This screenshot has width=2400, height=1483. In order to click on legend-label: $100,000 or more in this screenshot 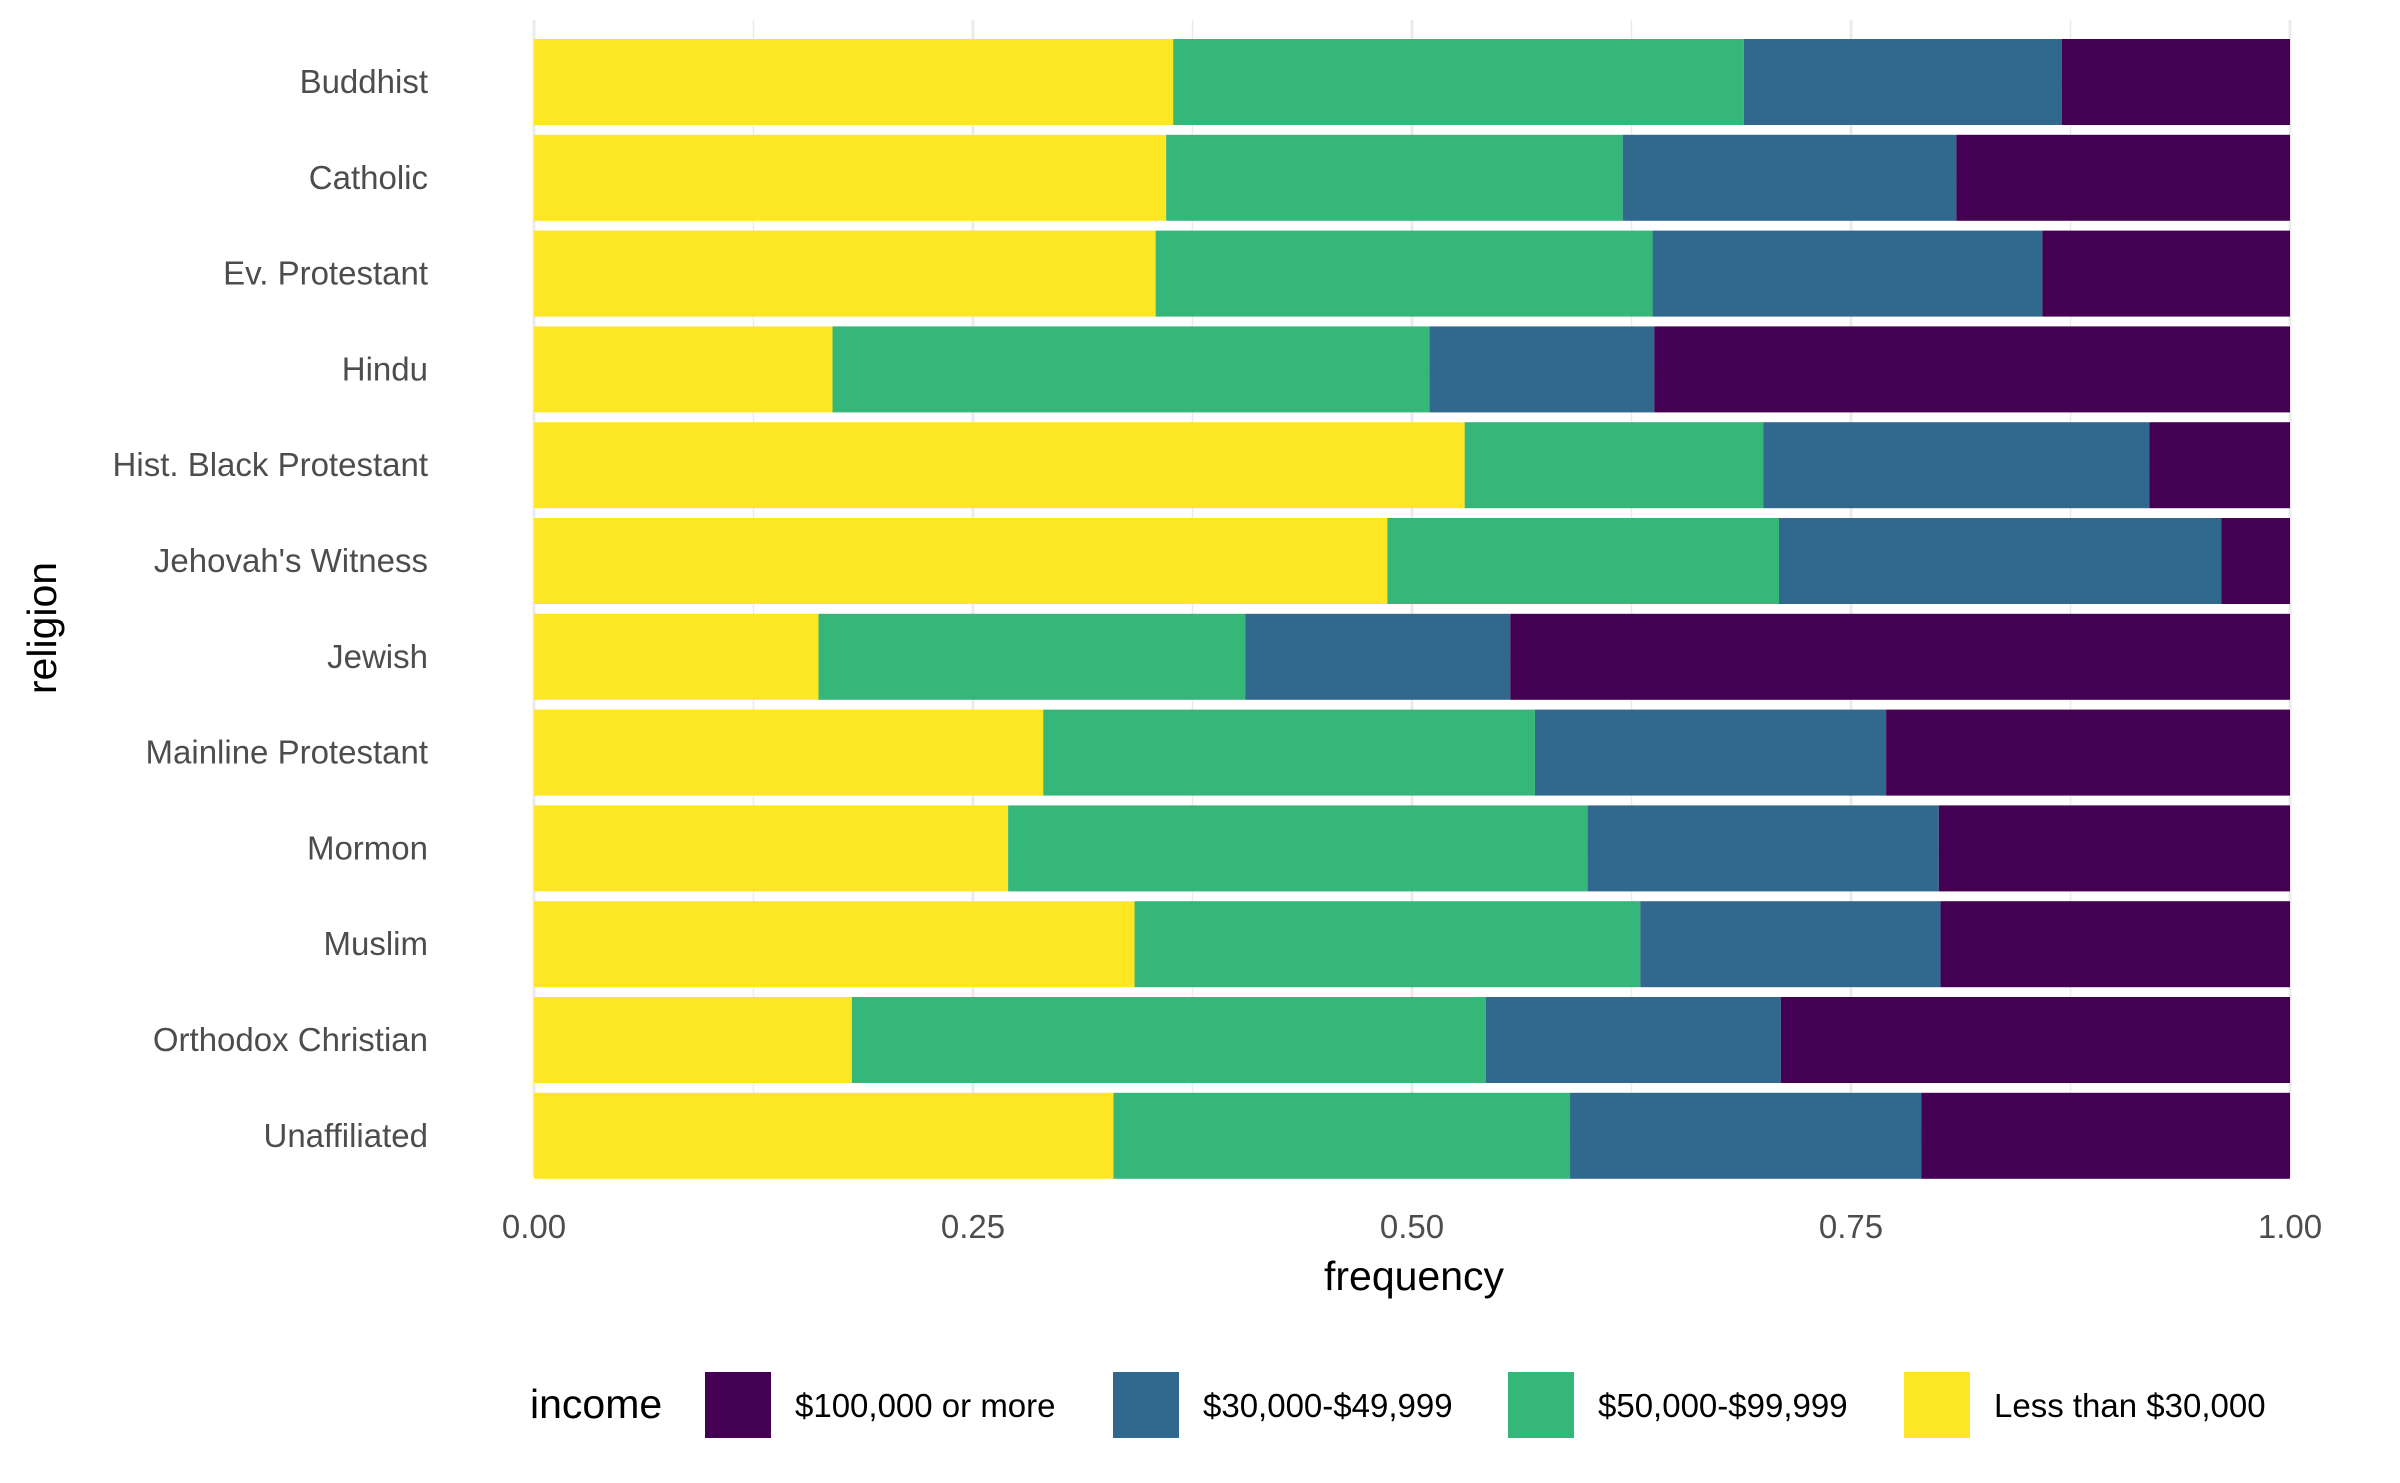, I will do `click(925, 1405)`.